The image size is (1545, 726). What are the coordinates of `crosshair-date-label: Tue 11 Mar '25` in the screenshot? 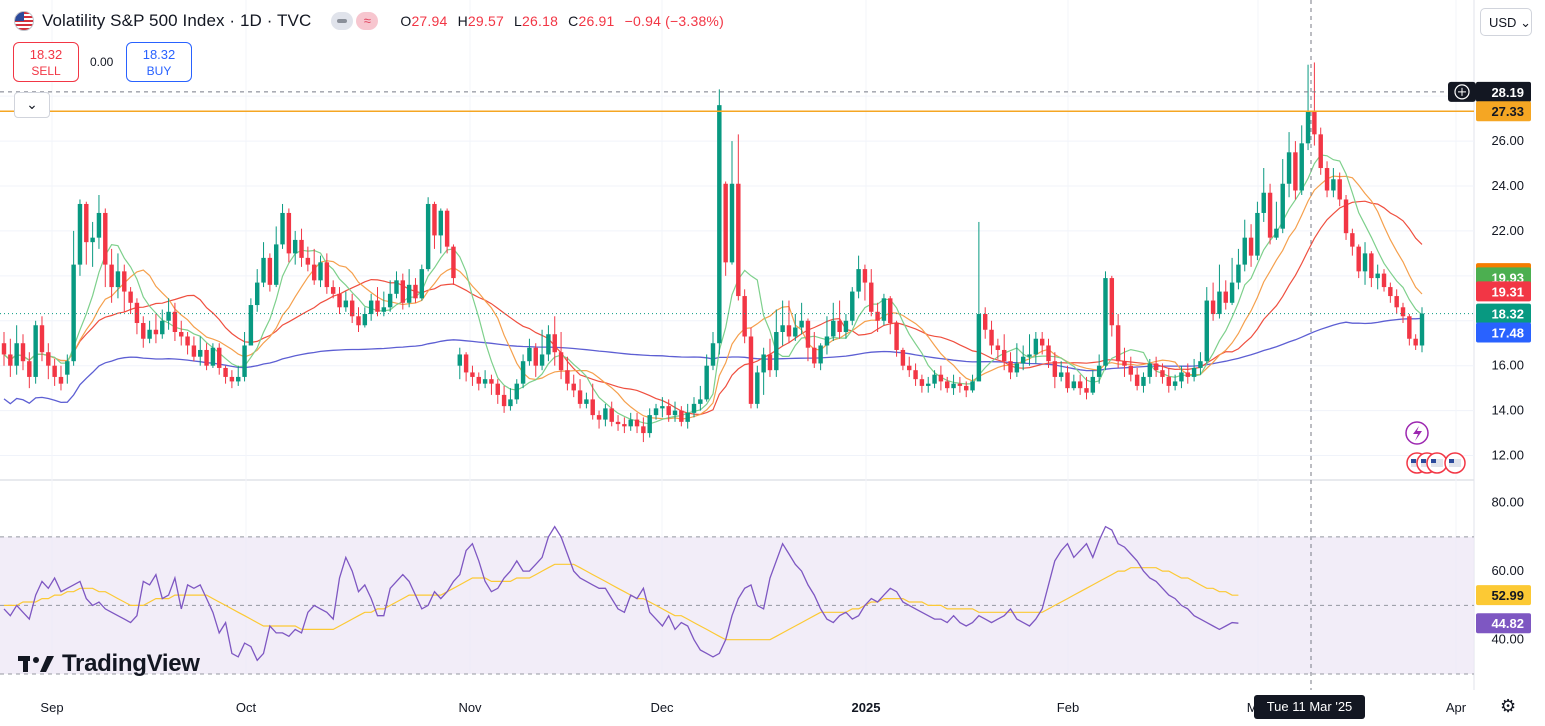 It's located at (1309, 707).